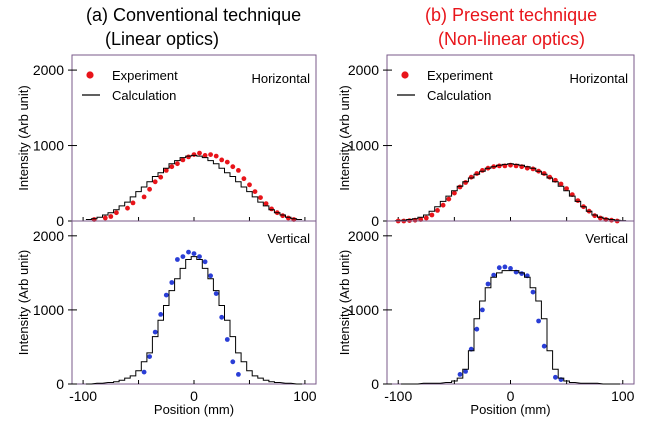  I want to click on legend-marker-experiment, so click(405, 75).